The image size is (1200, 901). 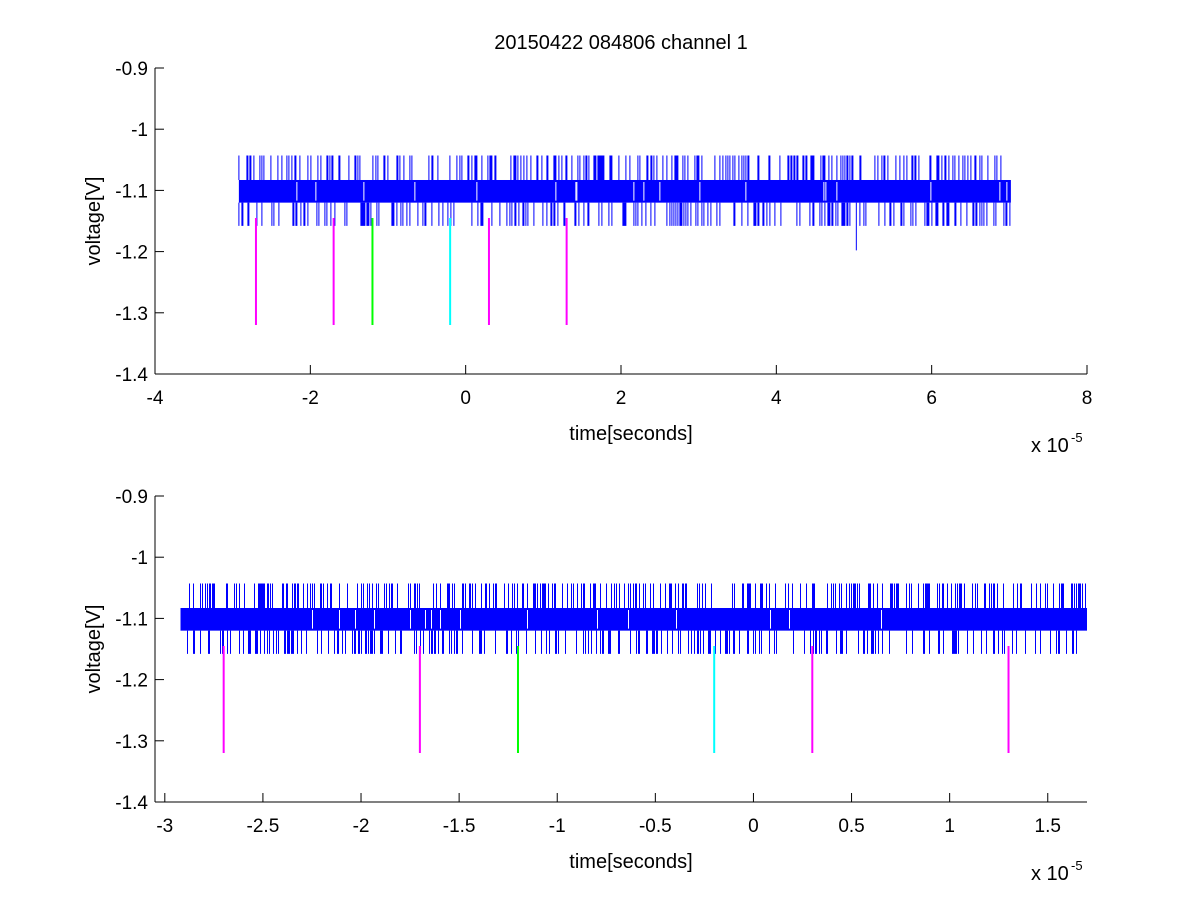 I want to click on x-tick-label: 1.5, so click(x=1048, y=826).